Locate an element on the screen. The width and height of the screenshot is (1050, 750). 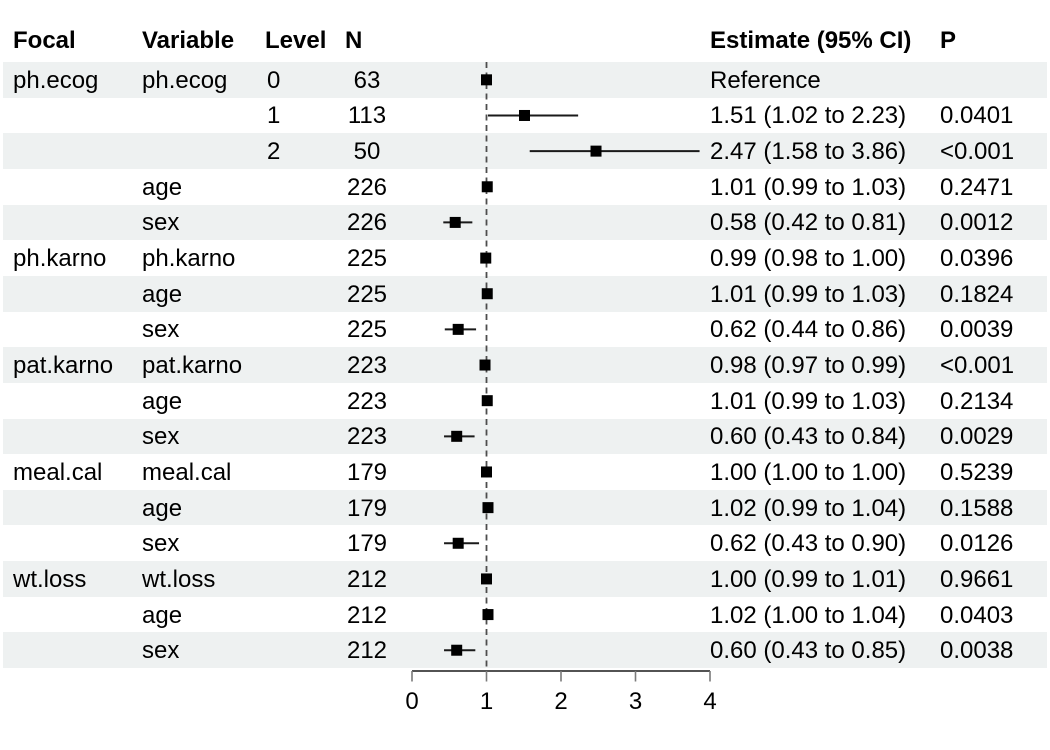
cell-n: 113 is located at coordinates (367, 116).